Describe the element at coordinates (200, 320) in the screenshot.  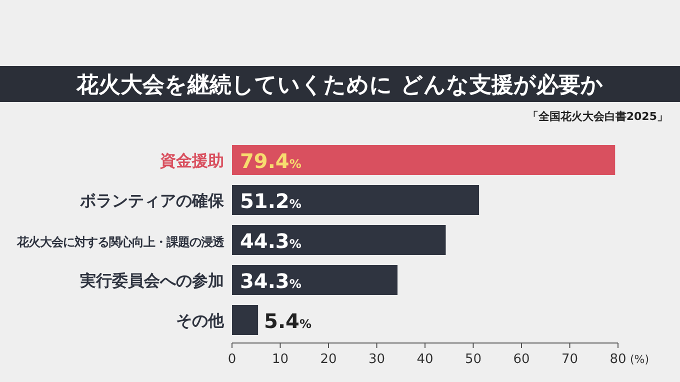
I see `y-tick-label: その他` at that location.